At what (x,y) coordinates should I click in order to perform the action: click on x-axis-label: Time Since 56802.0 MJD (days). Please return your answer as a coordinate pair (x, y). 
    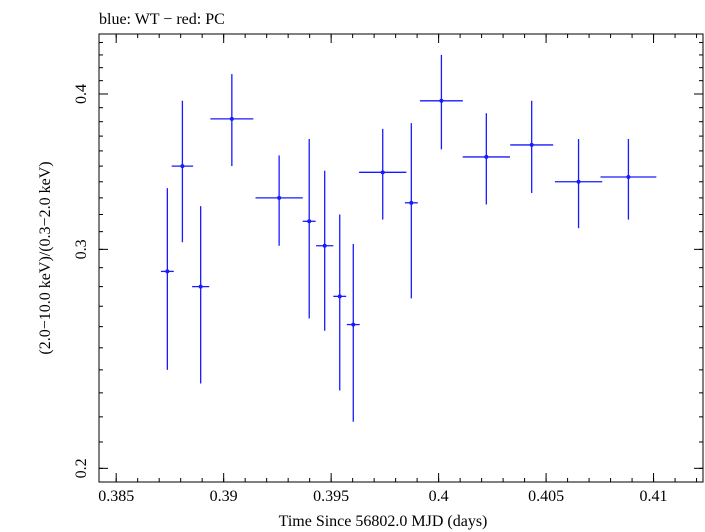
    Looking at the image, I should click on (383, 521).